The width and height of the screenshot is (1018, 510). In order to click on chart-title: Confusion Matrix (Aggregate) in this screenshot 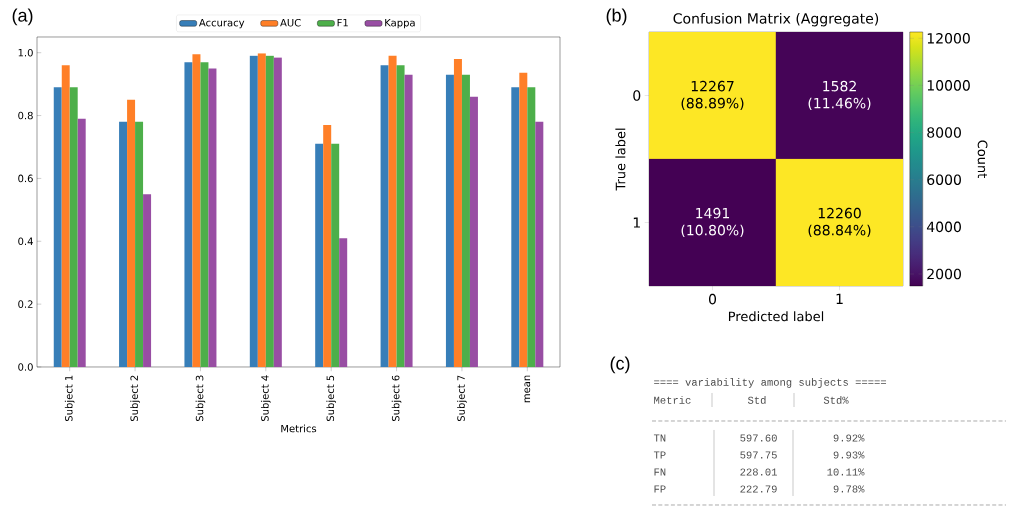, I will do `click(776, 19)`.